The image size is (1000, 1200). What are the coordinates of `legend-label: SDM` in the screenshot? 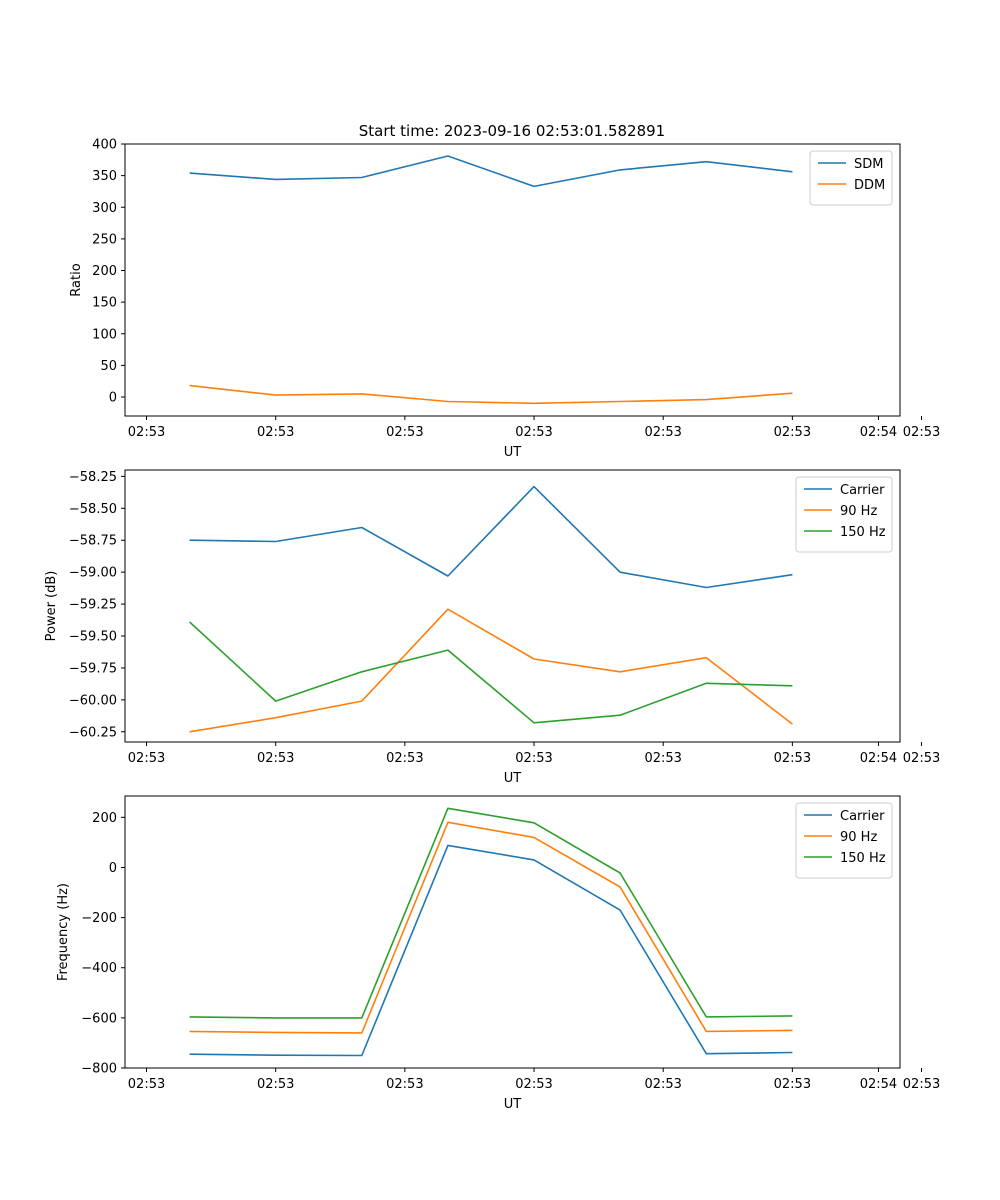 It's located at (868, 164).